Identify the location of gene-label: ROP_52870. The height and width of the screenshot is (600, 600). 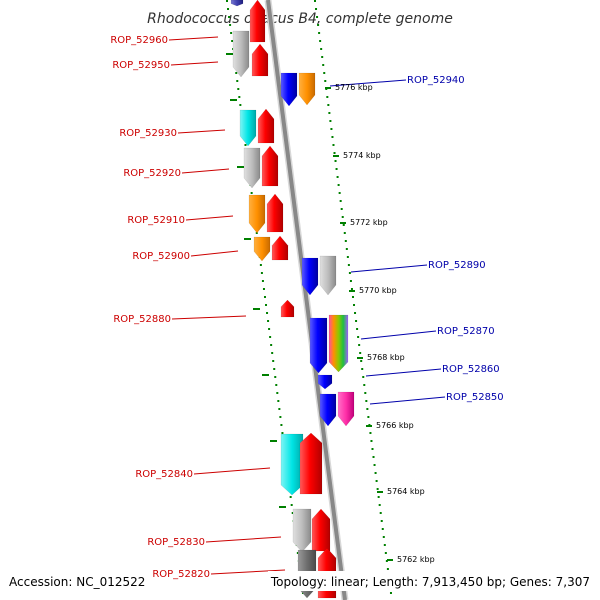
(466, 331).